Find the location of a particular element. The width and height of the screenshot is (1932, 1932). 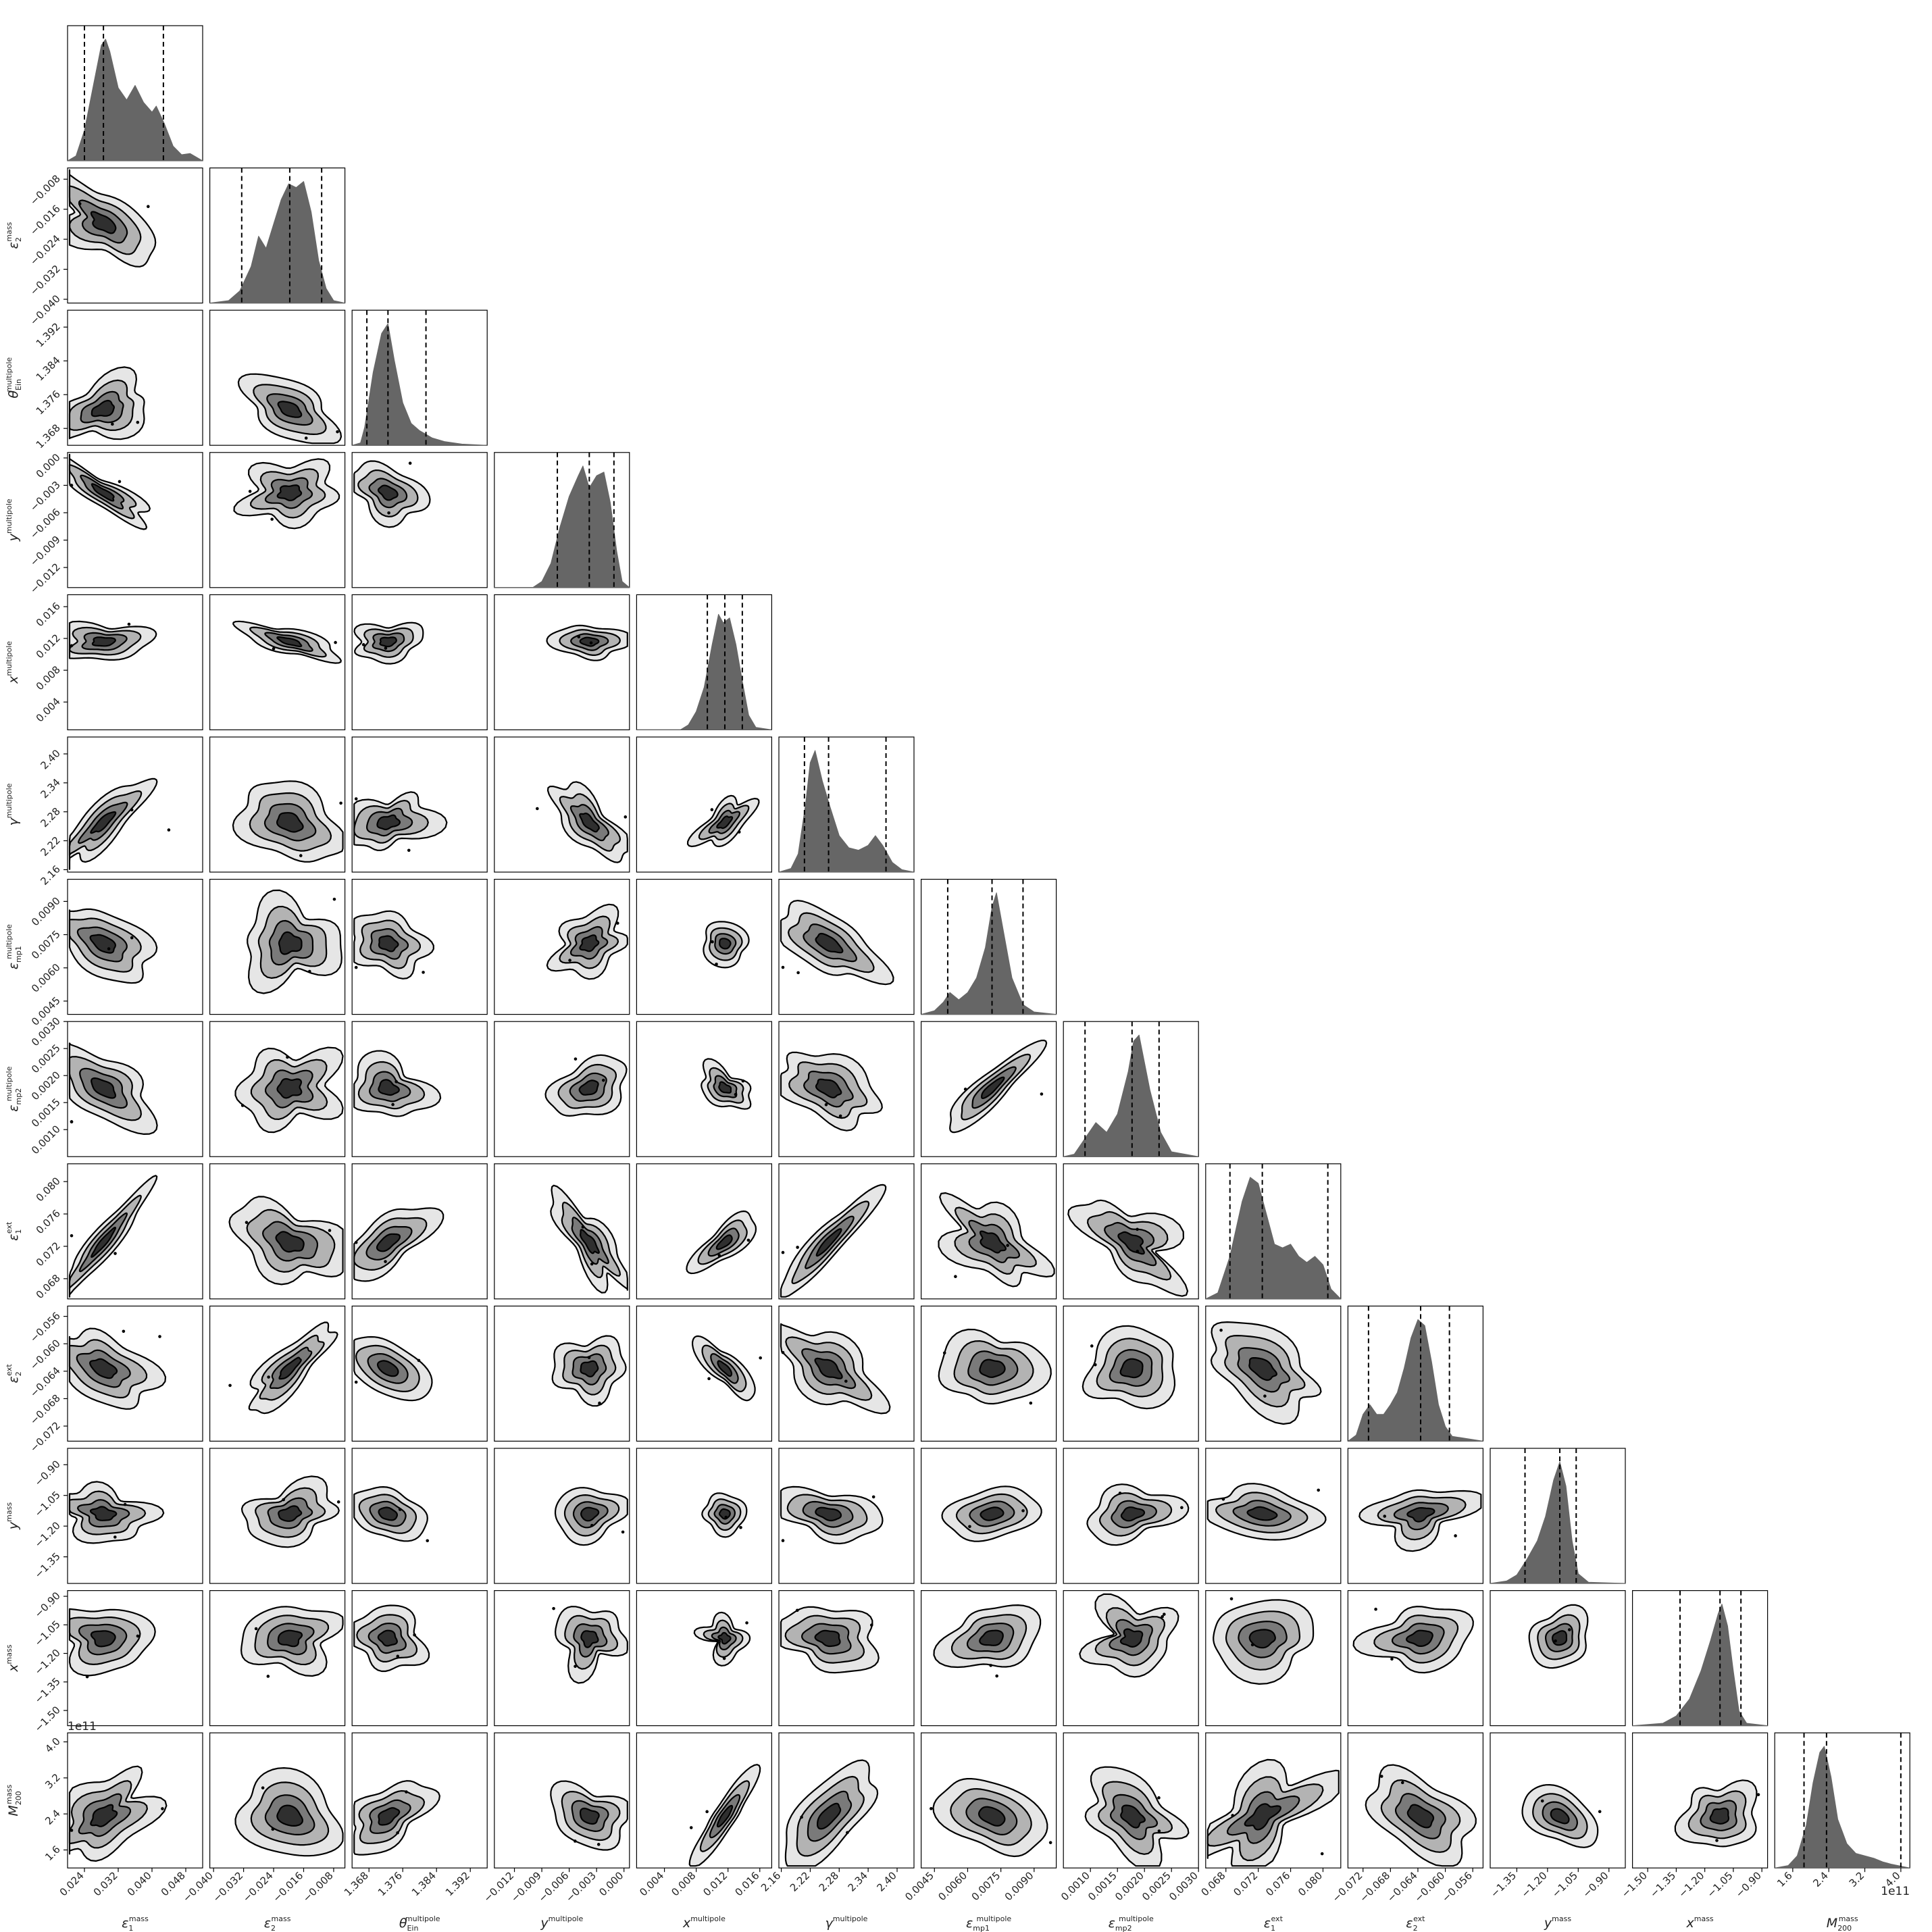

y-tick-label: 0.0090 is located at coordinates (46, 911).